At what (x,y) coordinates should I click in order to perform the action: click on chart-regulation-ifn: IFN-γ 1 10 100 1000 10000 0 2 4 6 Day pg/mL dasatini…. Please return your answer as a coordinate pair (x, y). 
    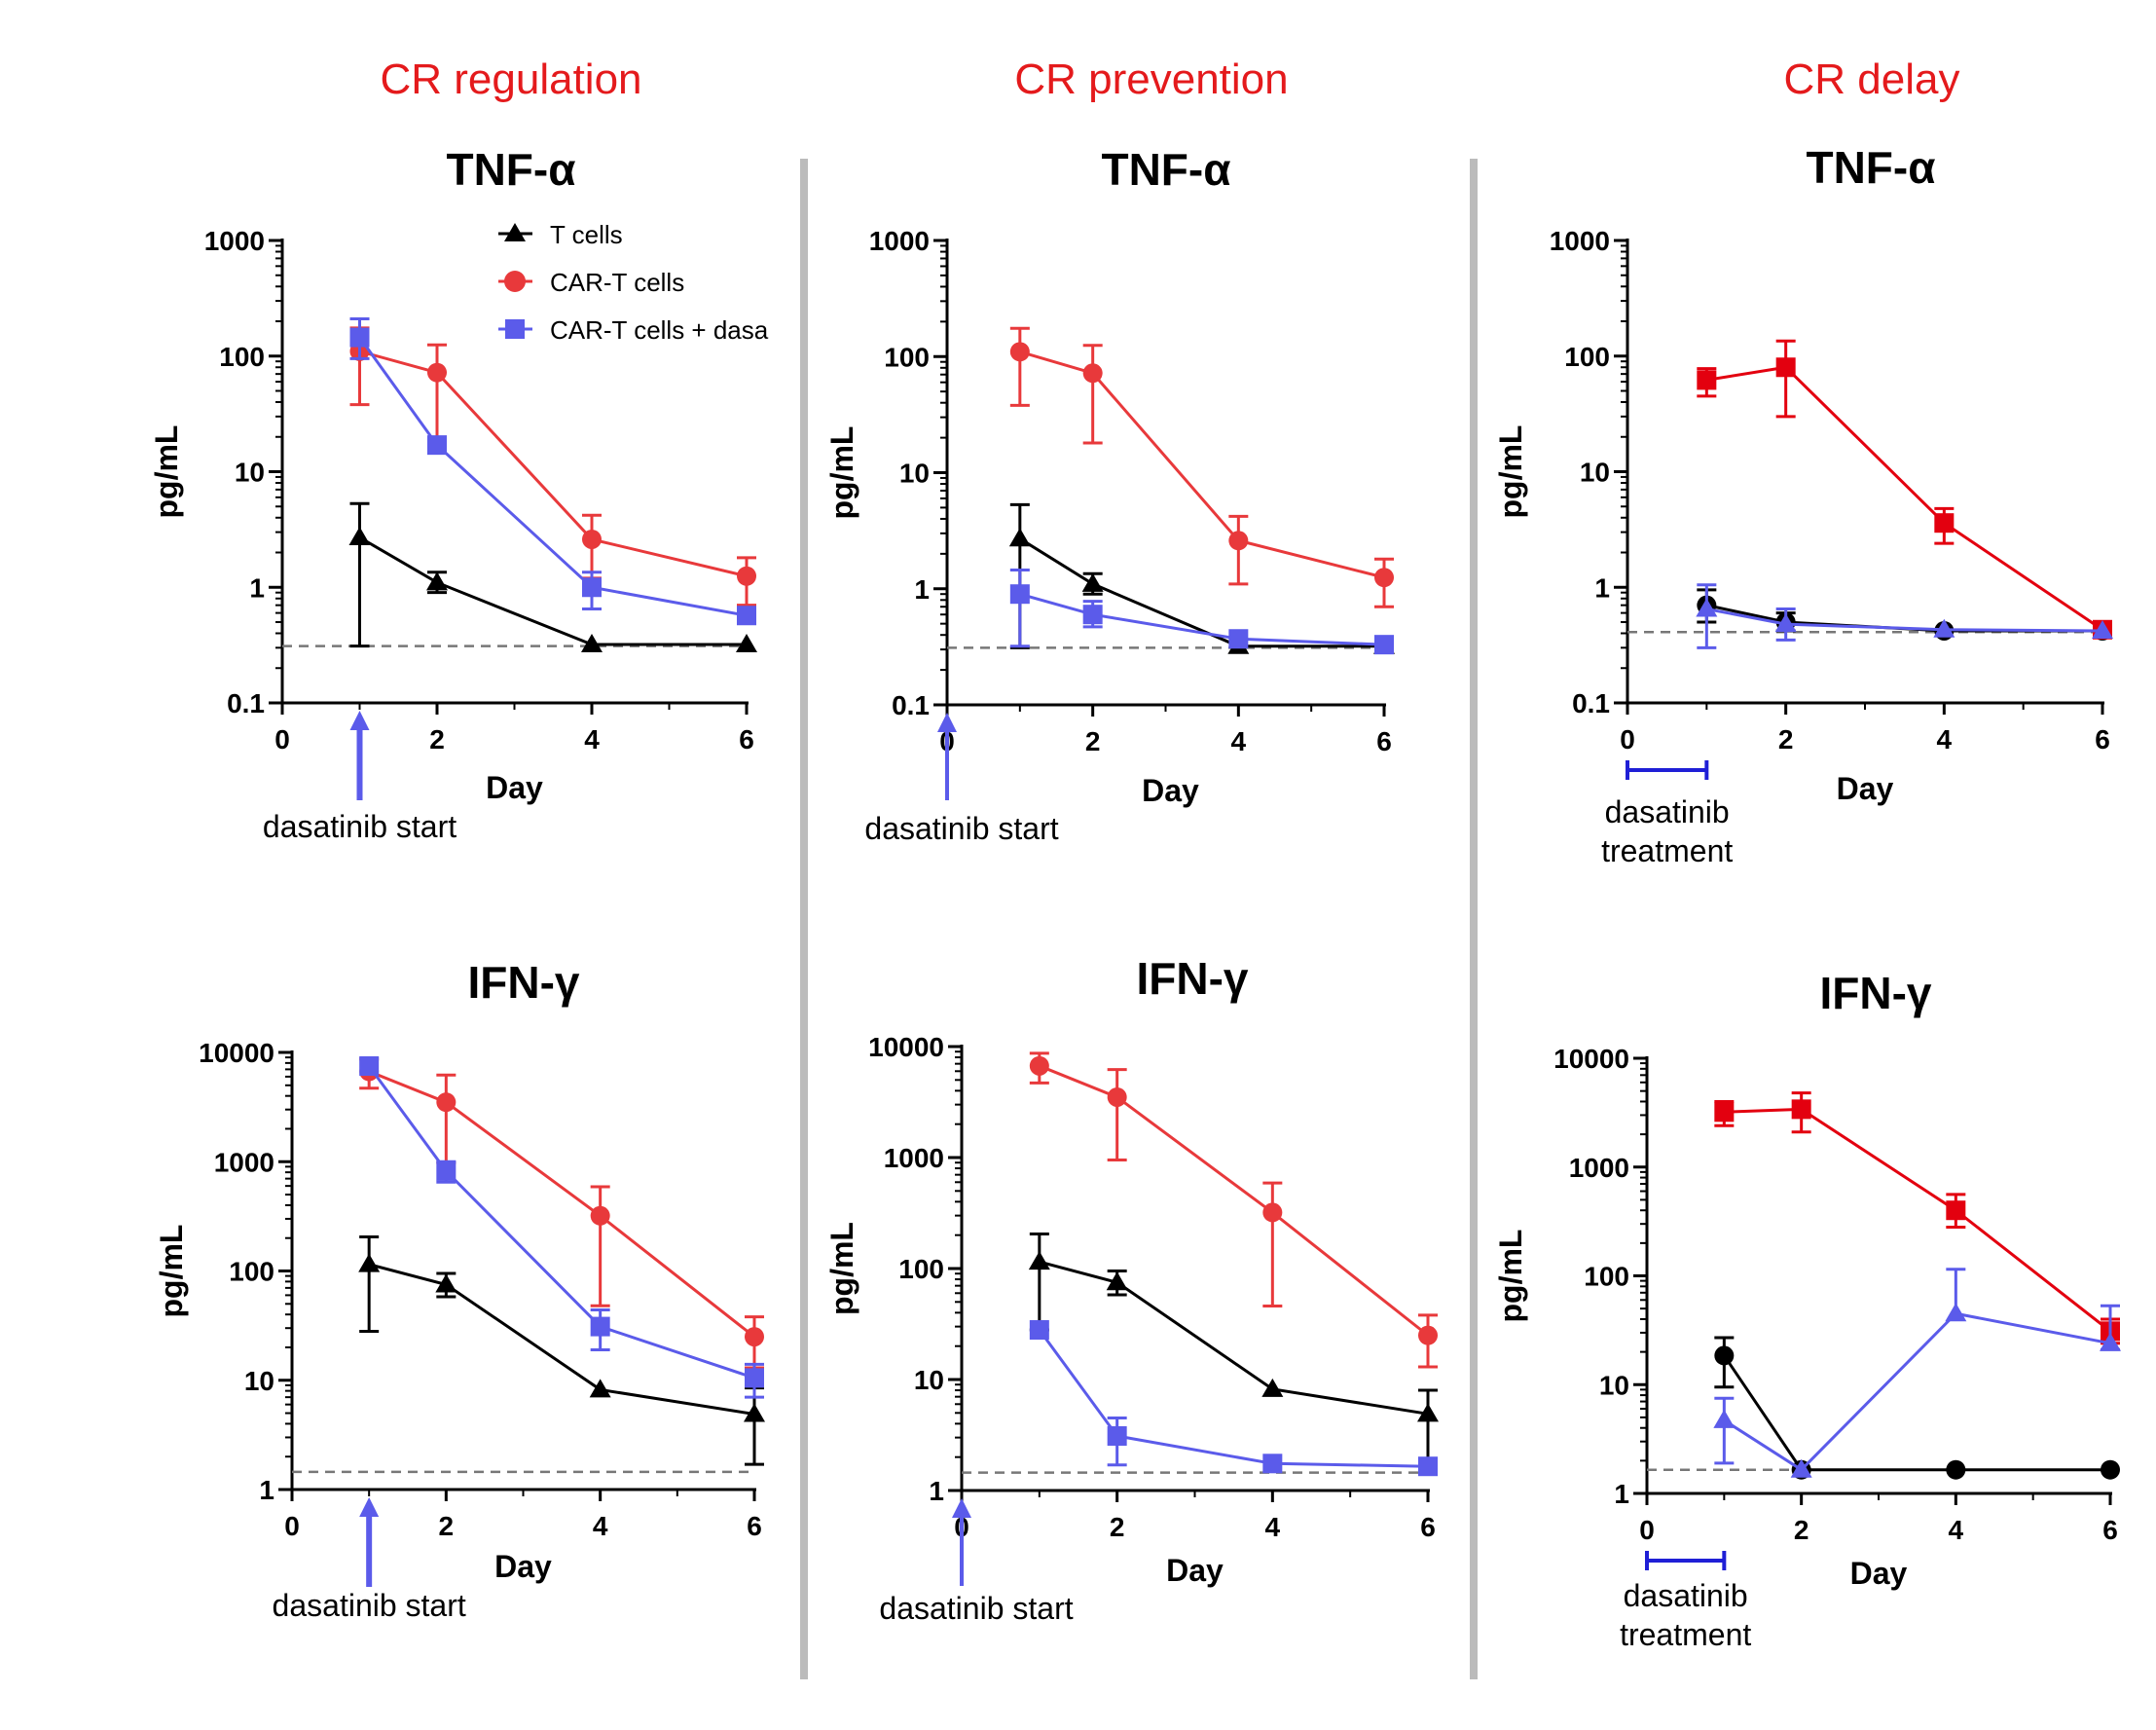
    Looking at the image, I should click on (459, 1290).